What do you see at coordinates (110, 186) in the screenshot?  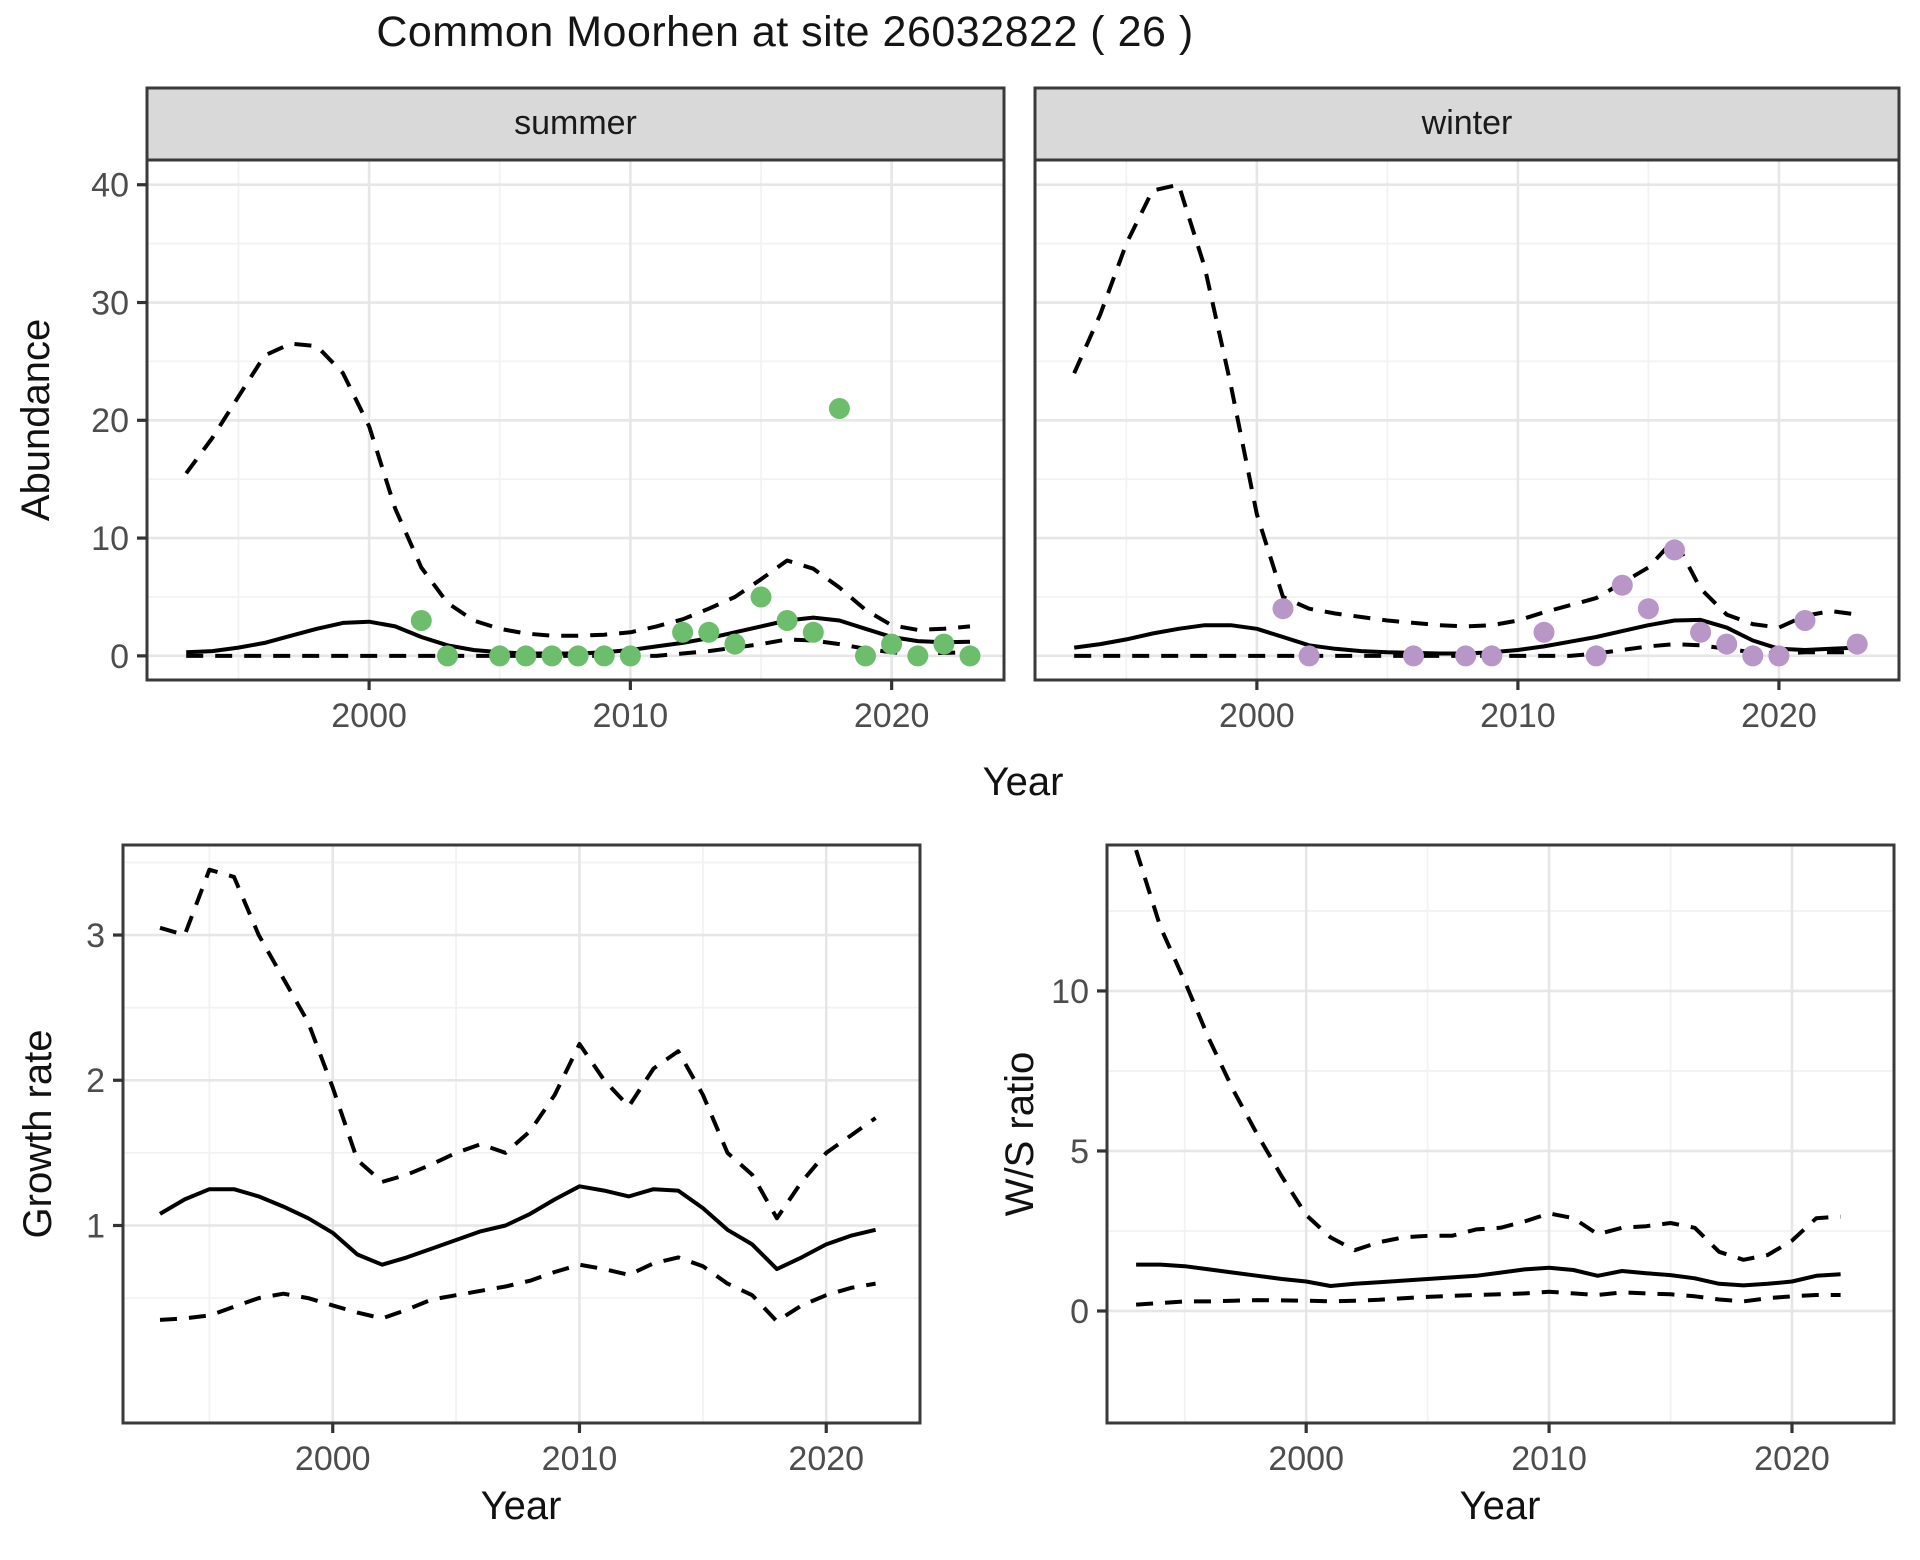 I see `y-tick-label: 40` at bounding box center [110, 186].